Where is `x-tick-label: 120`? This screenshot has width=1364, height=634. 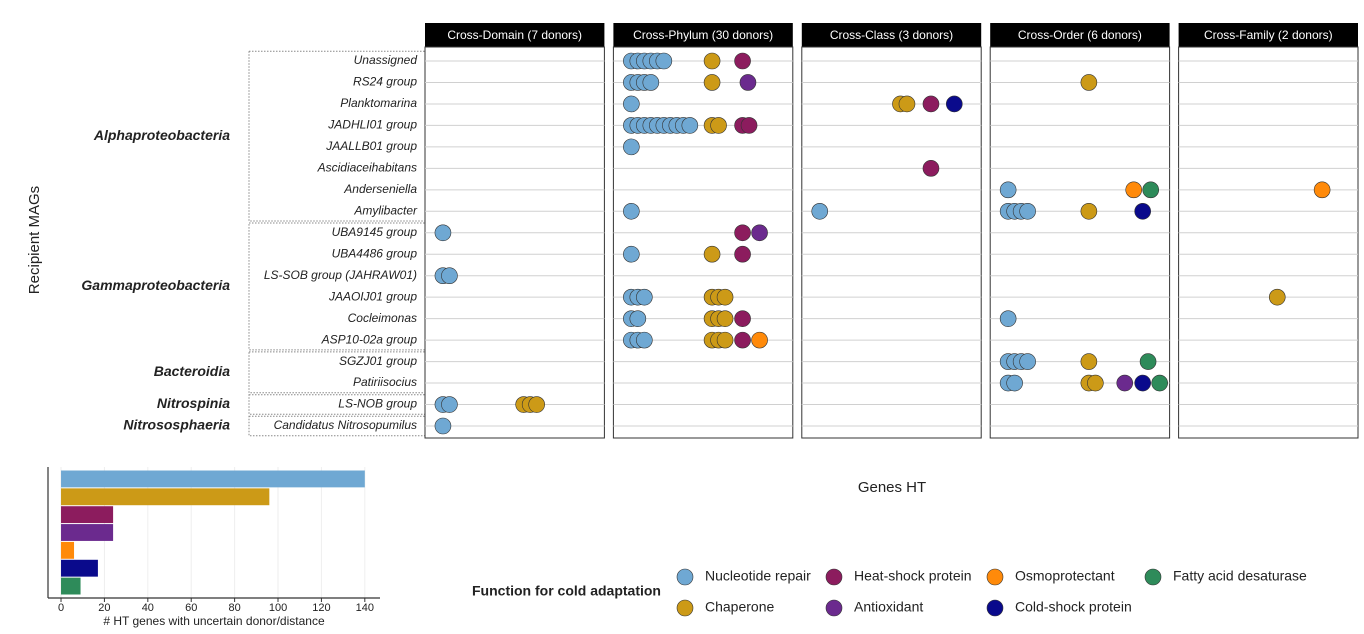
x-tick-label: 120 is located at coordinates (321, 608).